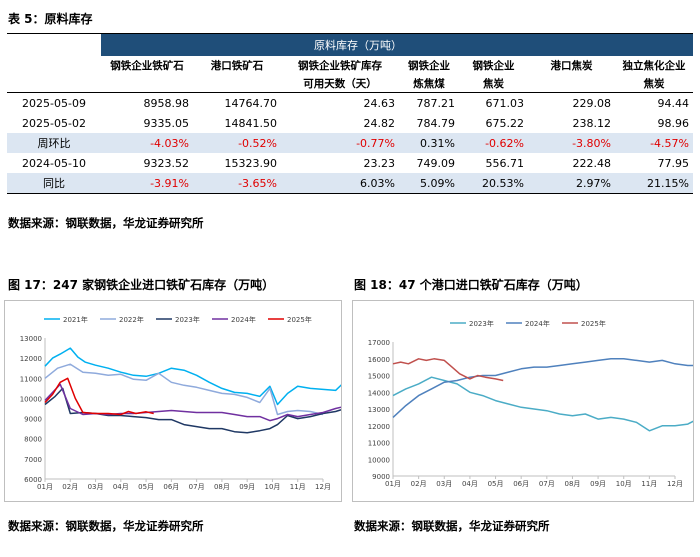  Describe the element at coordinates (592, 163) in the screenshot. I see `table-cell: 222.48` at that location.